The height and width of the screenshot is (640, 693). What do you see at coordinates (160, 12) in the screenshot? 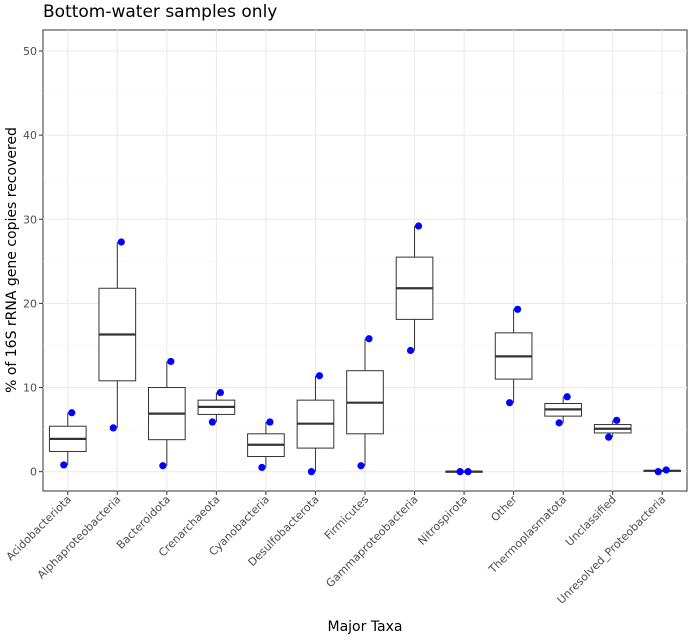
I see `chart-title: Bottom-water samples only` at bounding box center [160, 12].